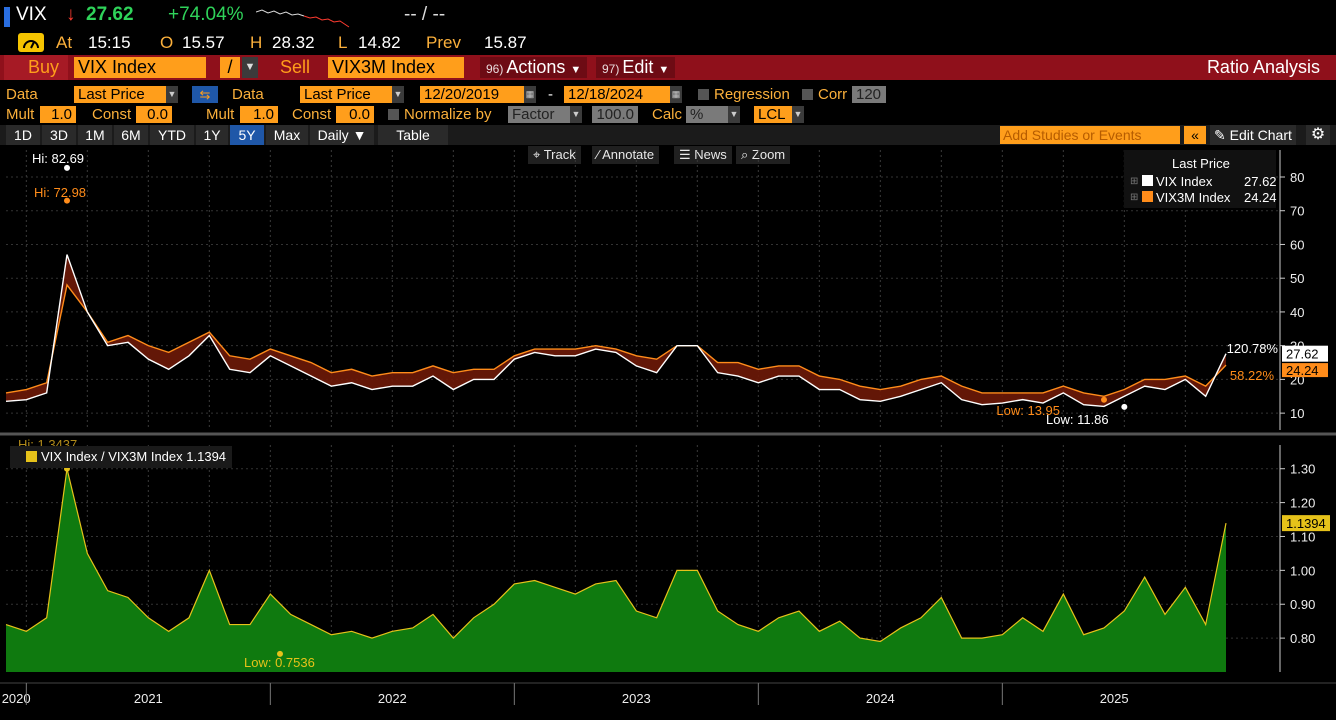 The height and width of the screenshot is (720, 1336). I want to click on security-marker, so click(7, 17).